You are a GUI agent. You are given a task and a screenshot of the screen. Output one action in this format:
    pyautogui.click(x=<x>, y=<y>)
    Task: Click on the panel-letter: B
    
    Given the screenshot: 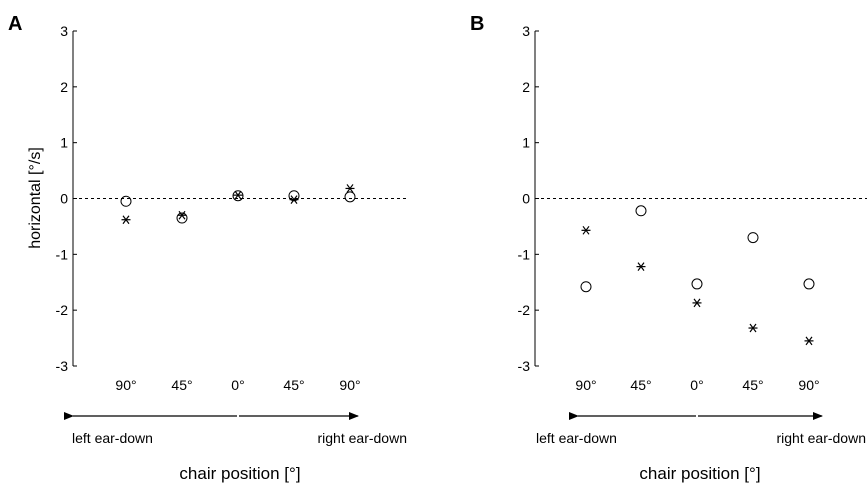 What is the action you would take?
    pyautogui.click(x=477, y=24)
    